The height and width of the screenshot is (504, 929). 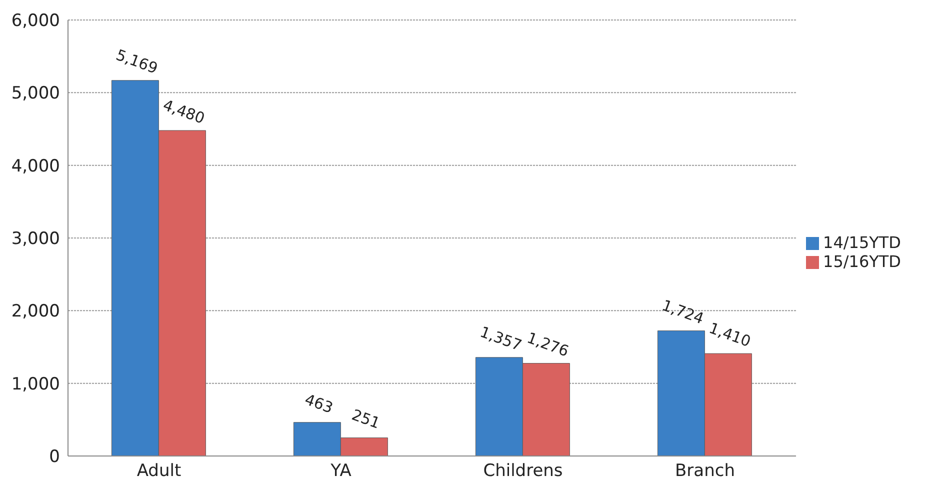 I want to click on y-tick-label: 5,000, so click(x=35, y=94).